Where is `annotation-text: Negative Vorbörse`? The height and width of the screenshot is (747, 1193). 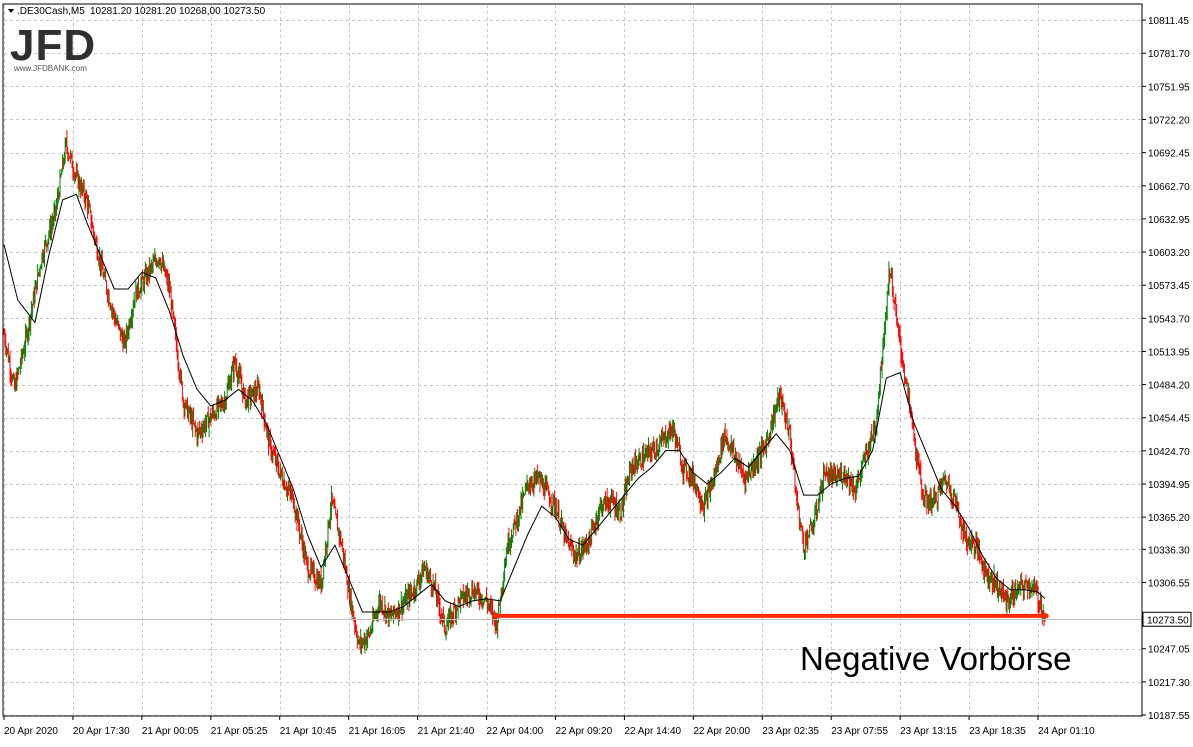 annotation-text: Negative Vorbörse is located at coordinates (936, 658).